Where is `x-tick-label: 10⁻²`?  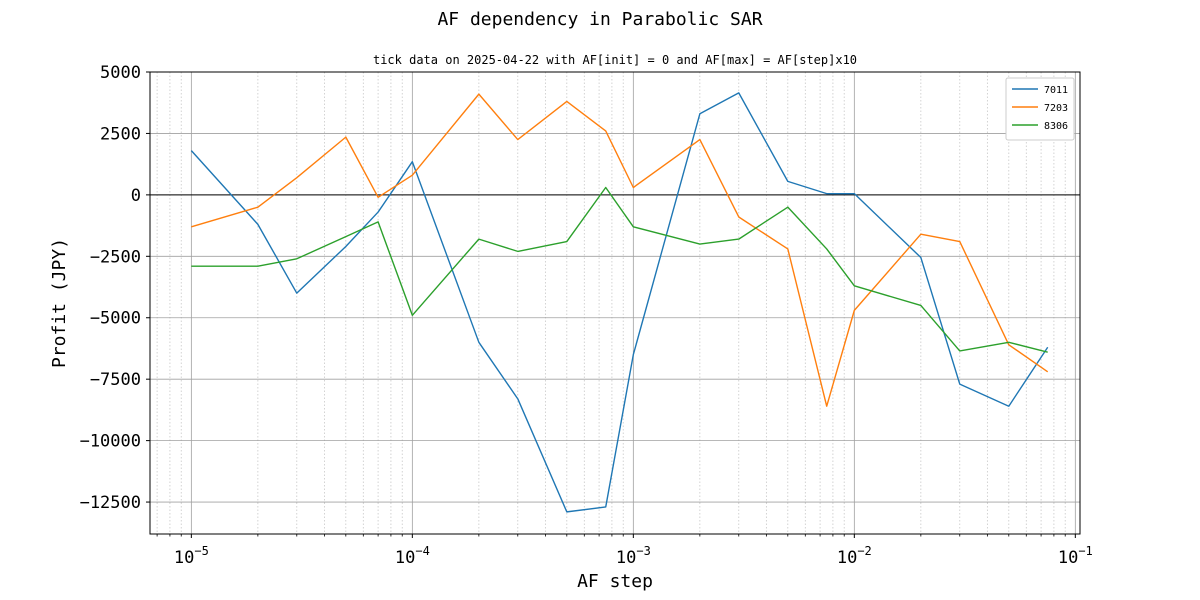
x-tick-label: 10⁻² is located at coordinates (854, 556).